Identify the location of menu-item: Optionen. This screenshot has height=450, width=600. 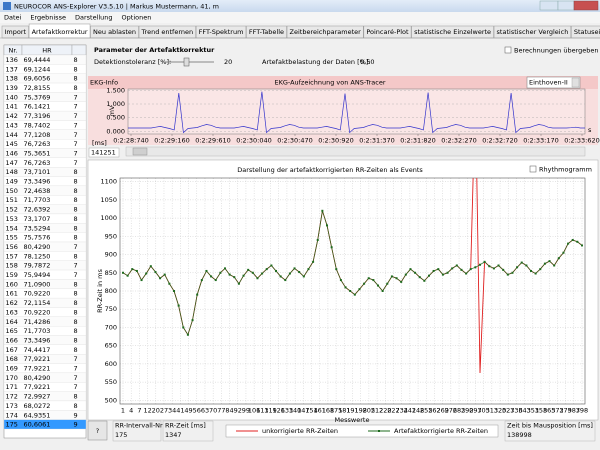
(137, 18).